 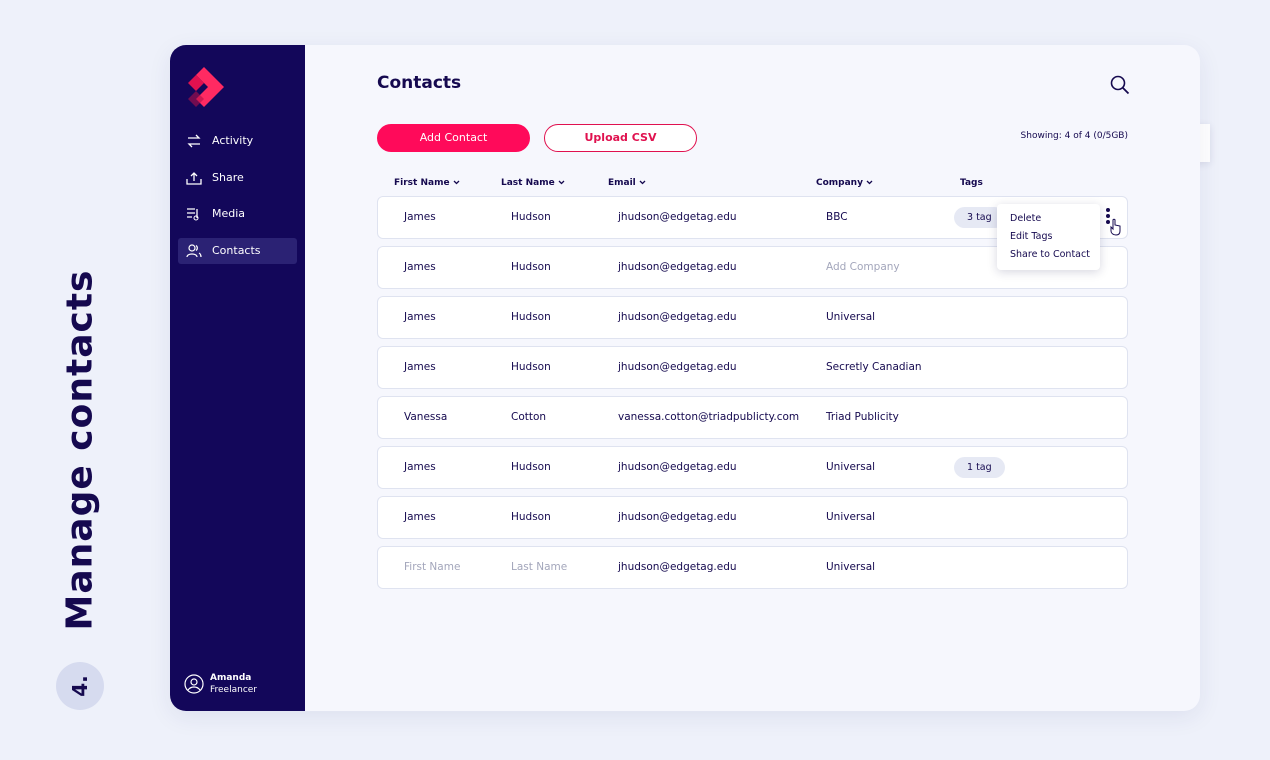 What do you see at coordinates (427, 183) in the screenshot?
I see `column-header: First Name` at bounding box center [427, 183].